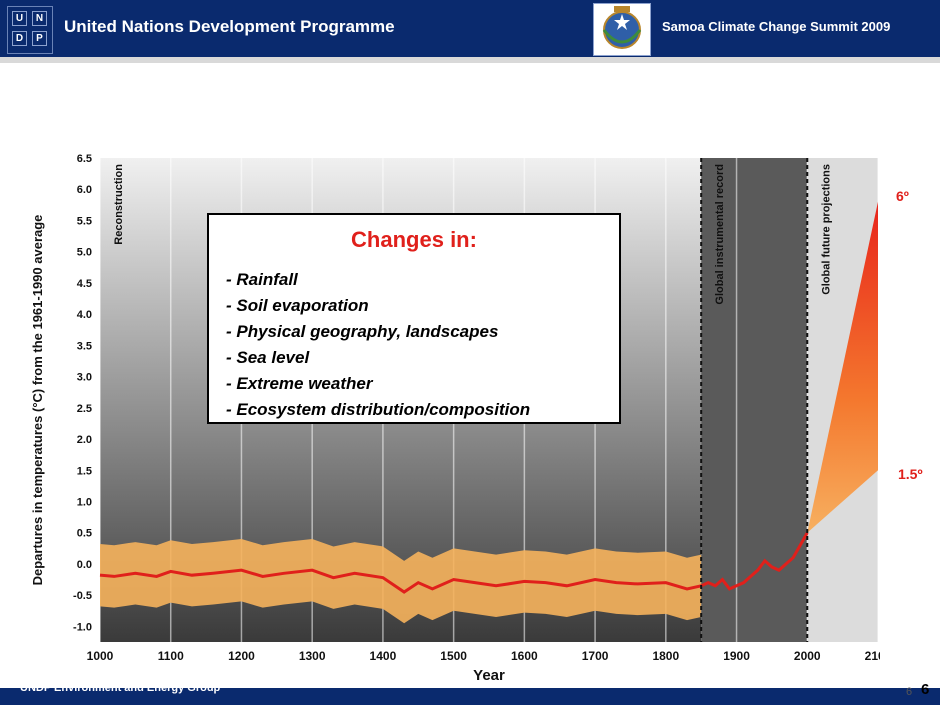 The image size is (940, 705). I want to click on x-tick-label: 1100, so click(171, 656).